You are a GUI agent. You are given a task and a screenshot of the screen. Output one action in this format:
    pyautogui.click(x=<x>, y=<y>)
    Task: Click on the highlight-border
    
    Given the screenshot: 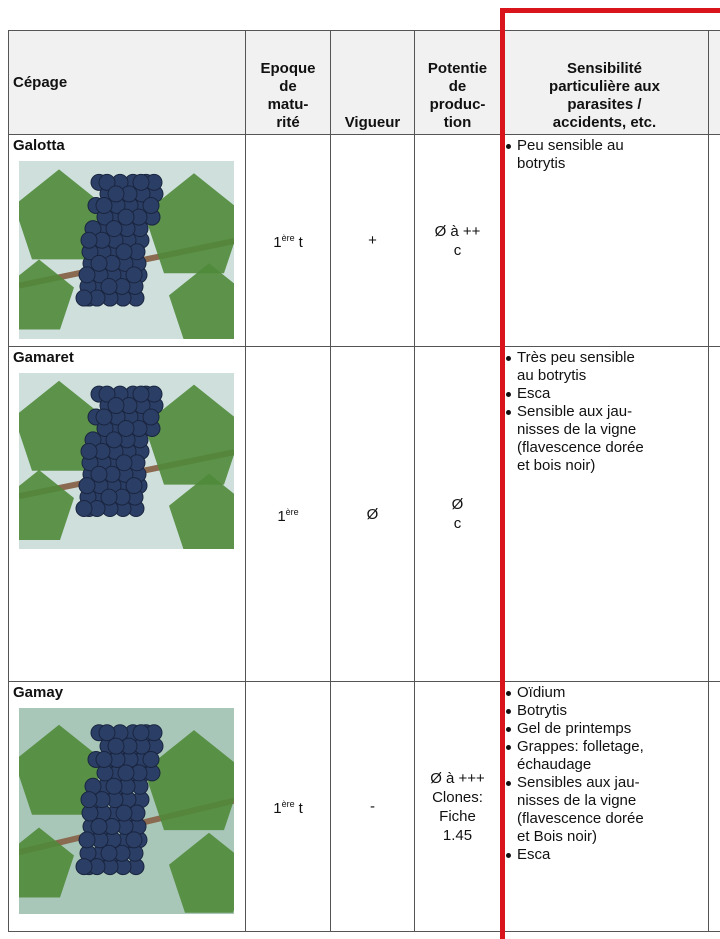 What is the action you would take?
    pyautogui.click(x=610, y=10)
    